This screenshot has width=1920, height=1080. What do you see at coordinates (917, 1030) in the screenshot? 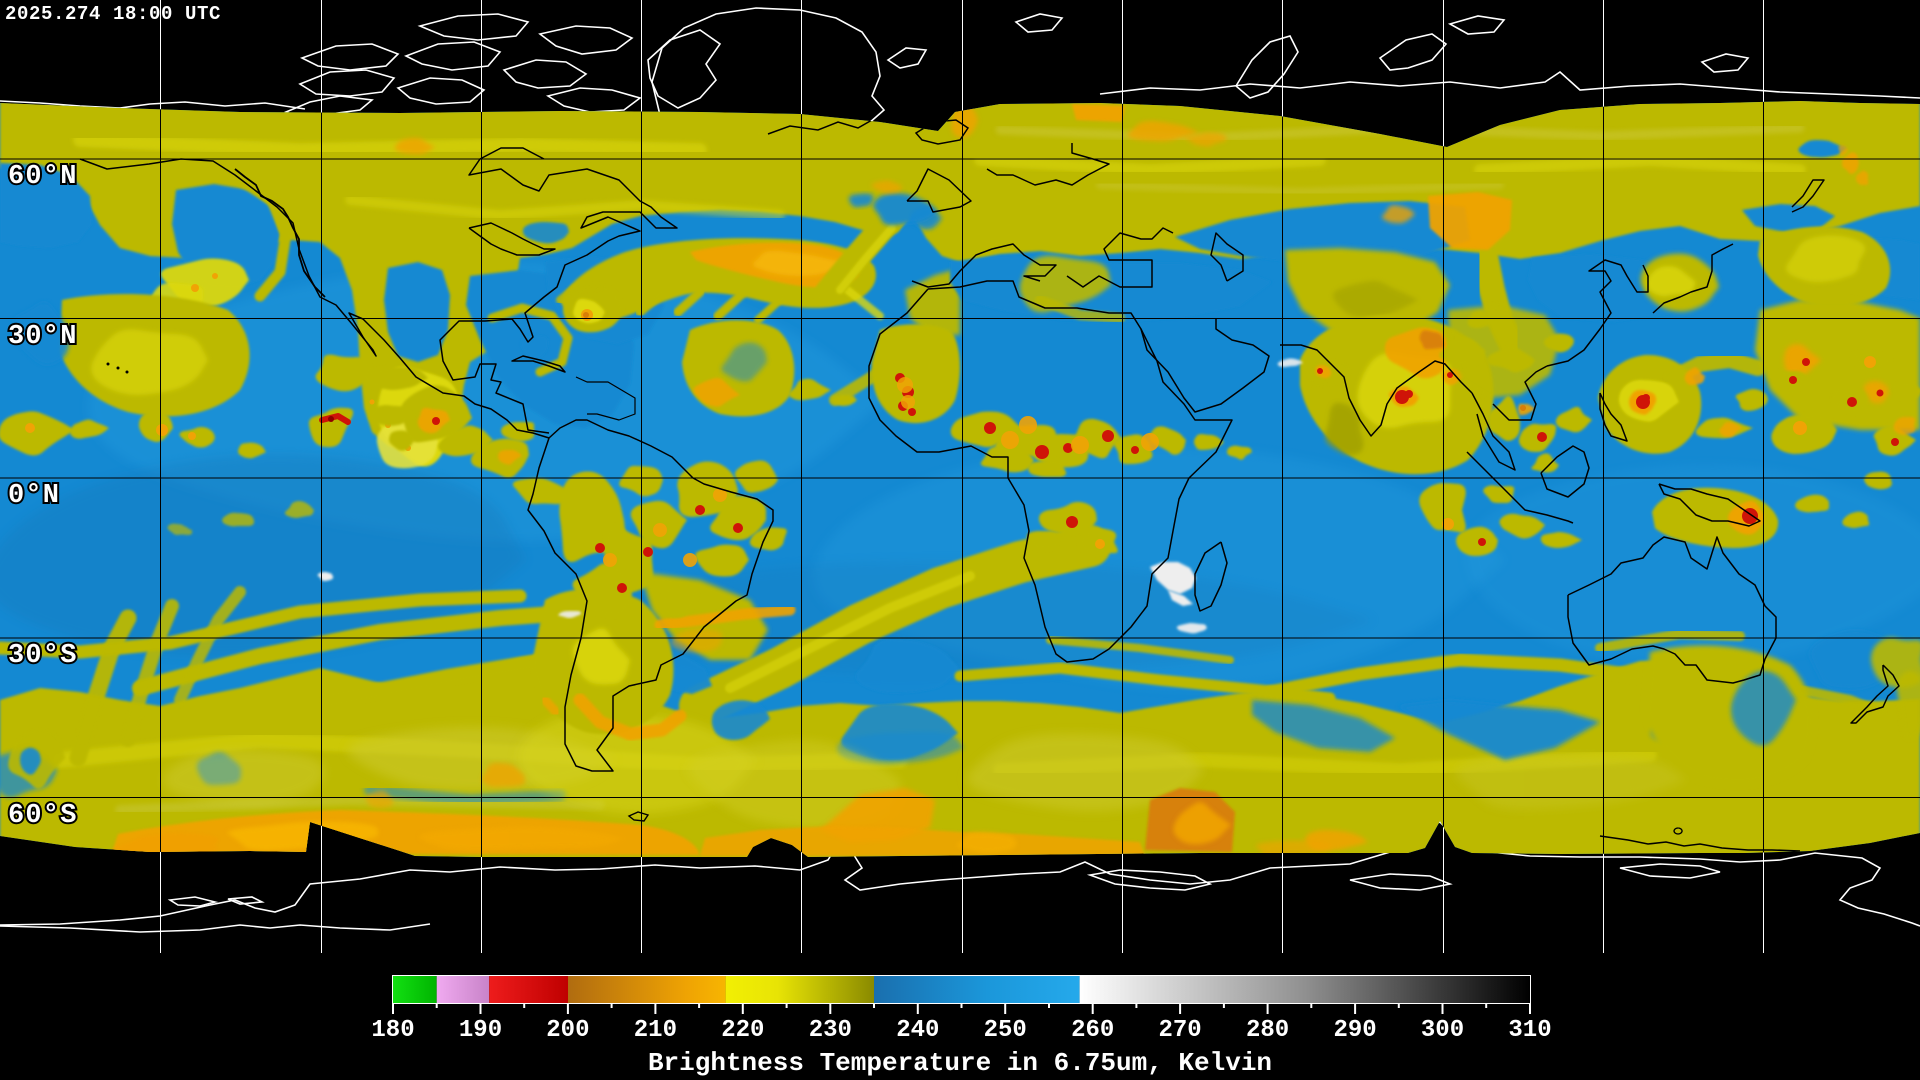
I see `svg-text: 240` at bounding box center [917, 1030].